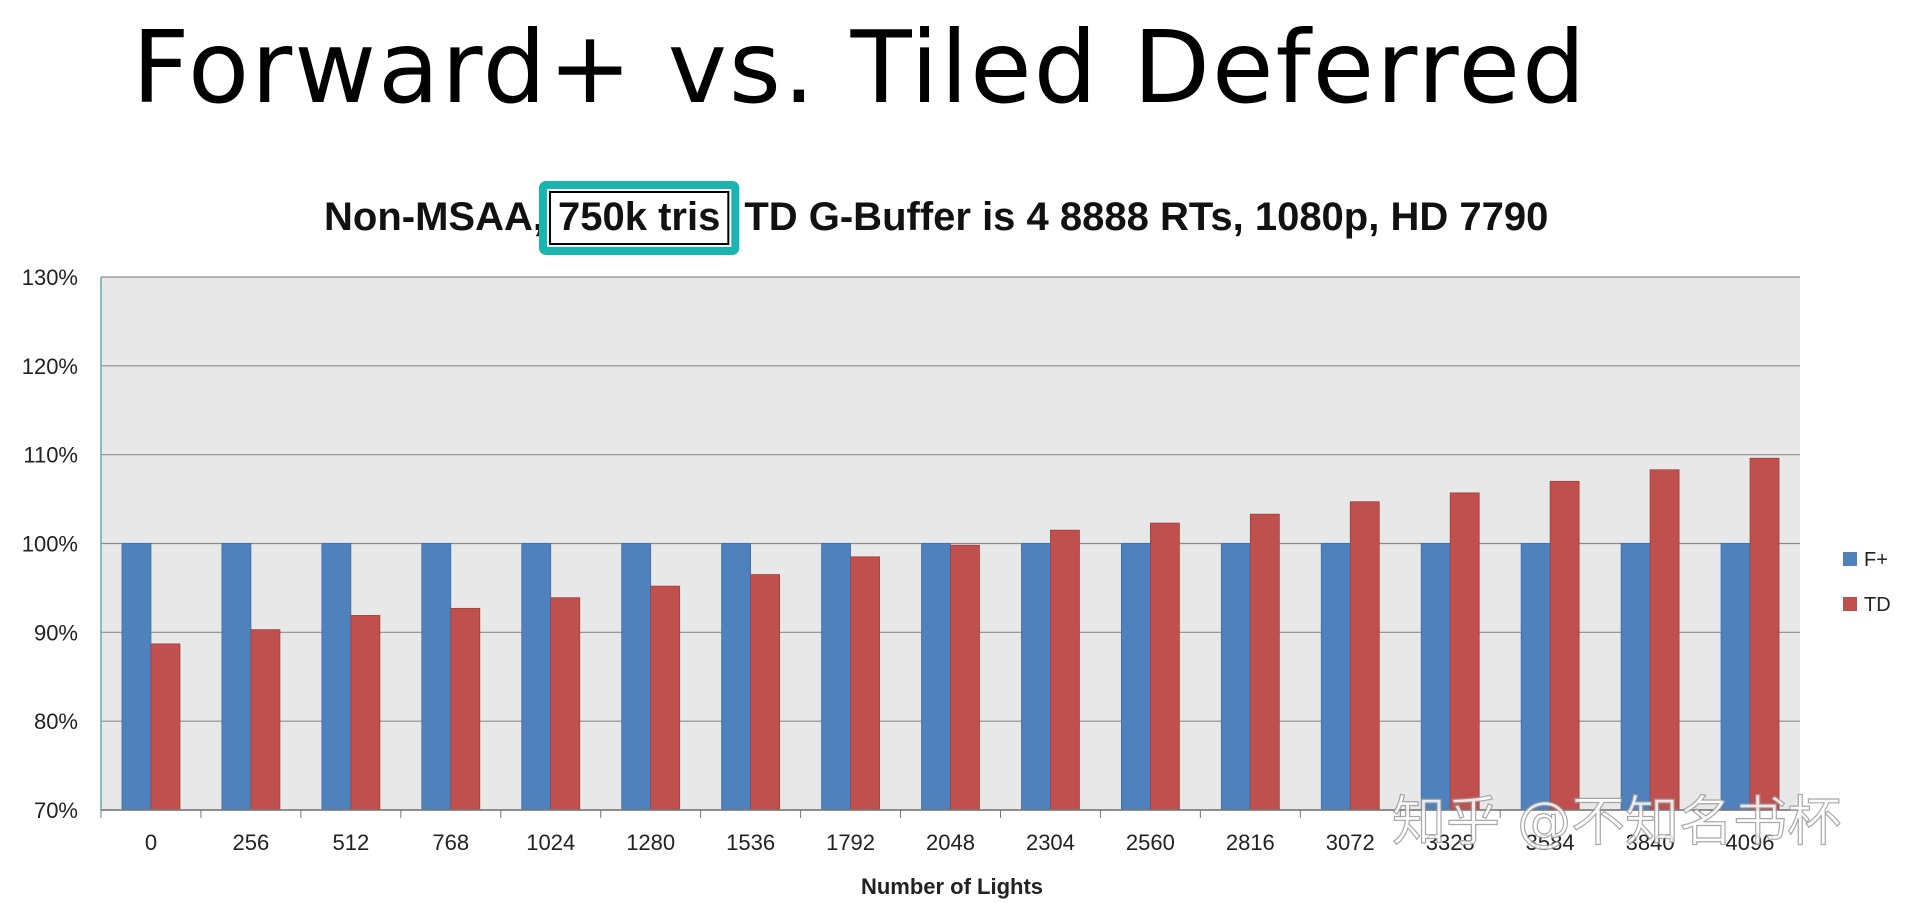 The image size is (1907, 903). What do you see at coordinates (1750, 842) in the screenshot?
I see `x-tick-label: 4096` at bounding box center [1750, 842].